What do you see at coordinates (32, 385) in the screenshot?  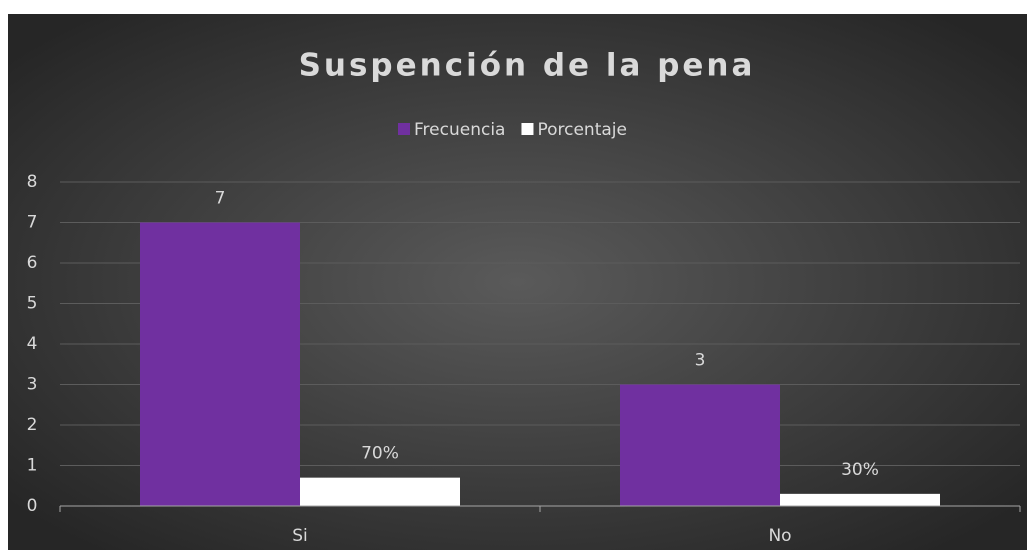 I see `y-tick-label: 3` at bounding box center [32, 385].